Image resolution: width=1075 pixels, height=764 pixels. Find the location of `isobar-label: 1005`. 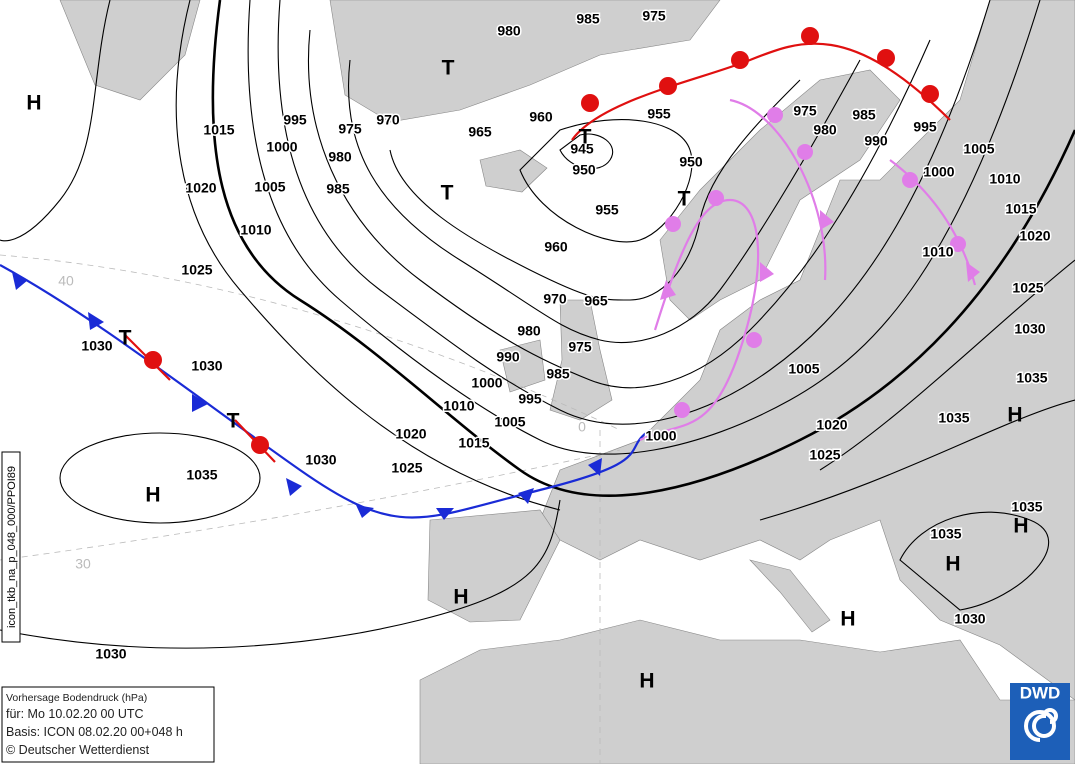

isobar-label: 1005 is located at coordinates (803, 369).